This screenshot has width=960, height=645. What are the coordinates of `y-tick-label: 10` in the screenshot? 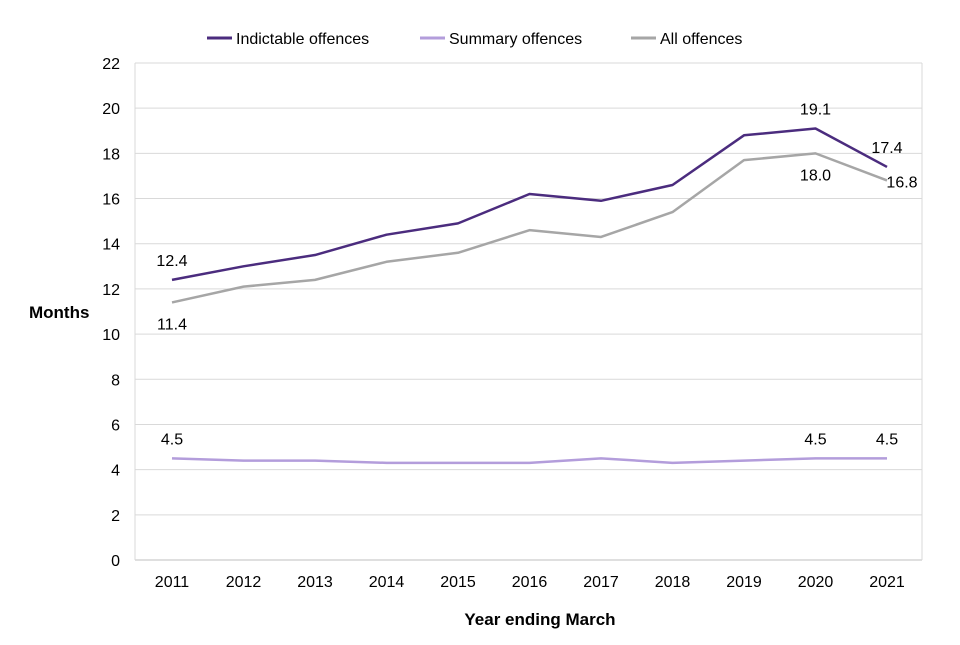 It's located at (111, 335).